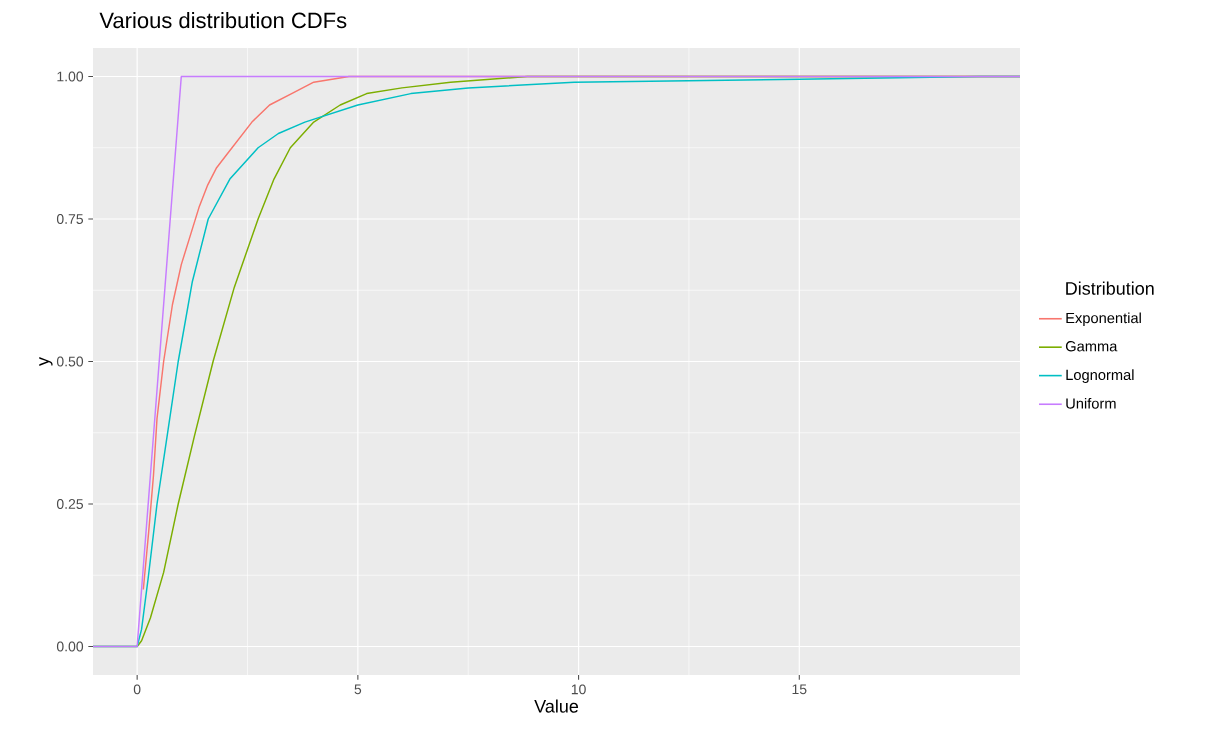 Image resolution: width=1223 pixels, height=736 pixels. Describe the element at coordinates (578, 689) in the screenshot. I see `x-tick-label: 10` at that location.